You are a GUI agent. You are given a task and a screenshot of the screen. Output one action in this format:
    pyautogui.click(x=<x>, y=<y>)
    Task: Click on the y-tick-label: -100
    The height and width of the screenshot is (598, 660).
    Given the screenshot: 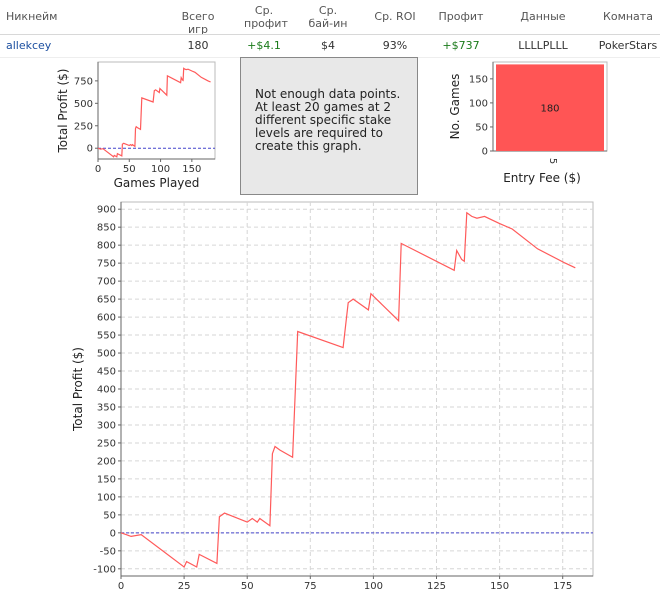 What is the action you would take?
    pyautogui.click(x=104, y=569)
    